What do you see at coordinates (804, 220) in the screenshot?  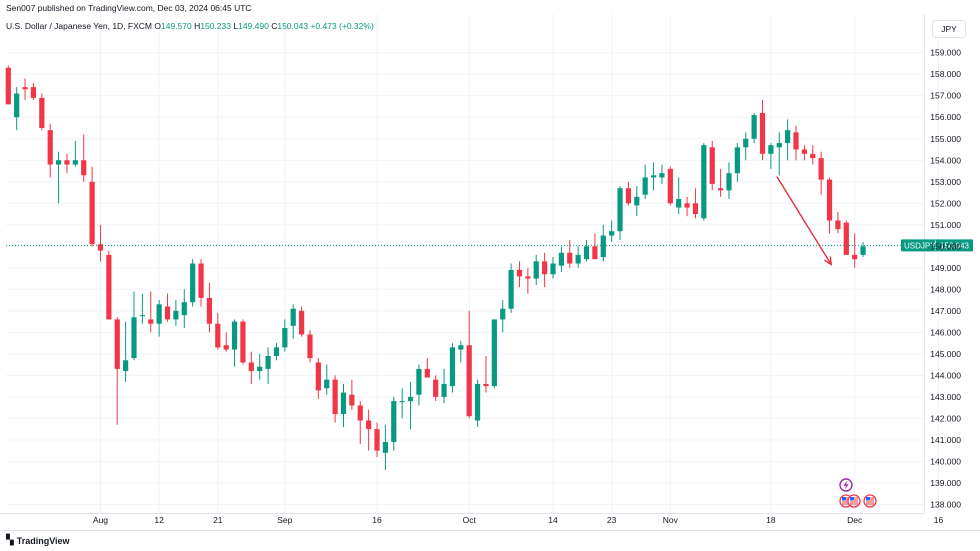 I see `trend-arrow-line` at bounding box center [804, 220].